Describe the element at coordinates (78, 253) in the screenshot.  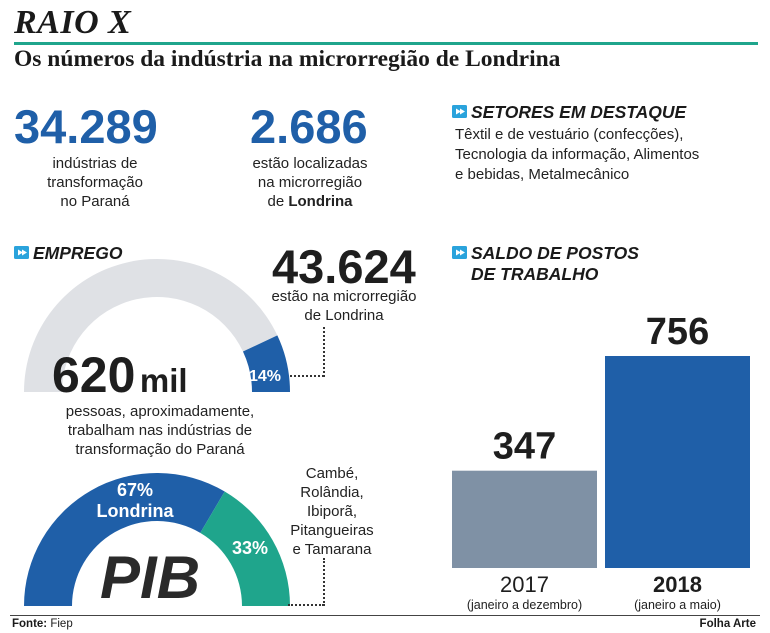
I see `emprego-heading-text: EMPREGO` at that location.